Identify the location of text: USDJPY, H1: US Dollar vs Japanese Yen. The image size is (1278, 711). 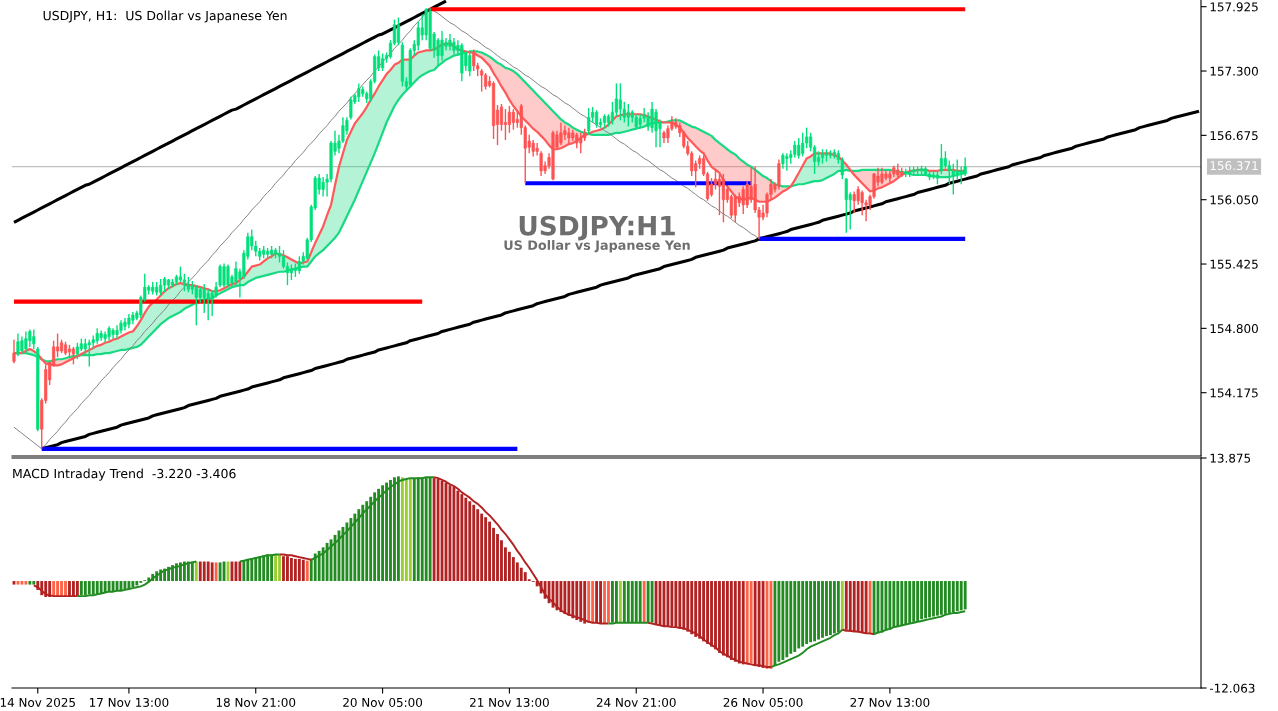
(165, 16).